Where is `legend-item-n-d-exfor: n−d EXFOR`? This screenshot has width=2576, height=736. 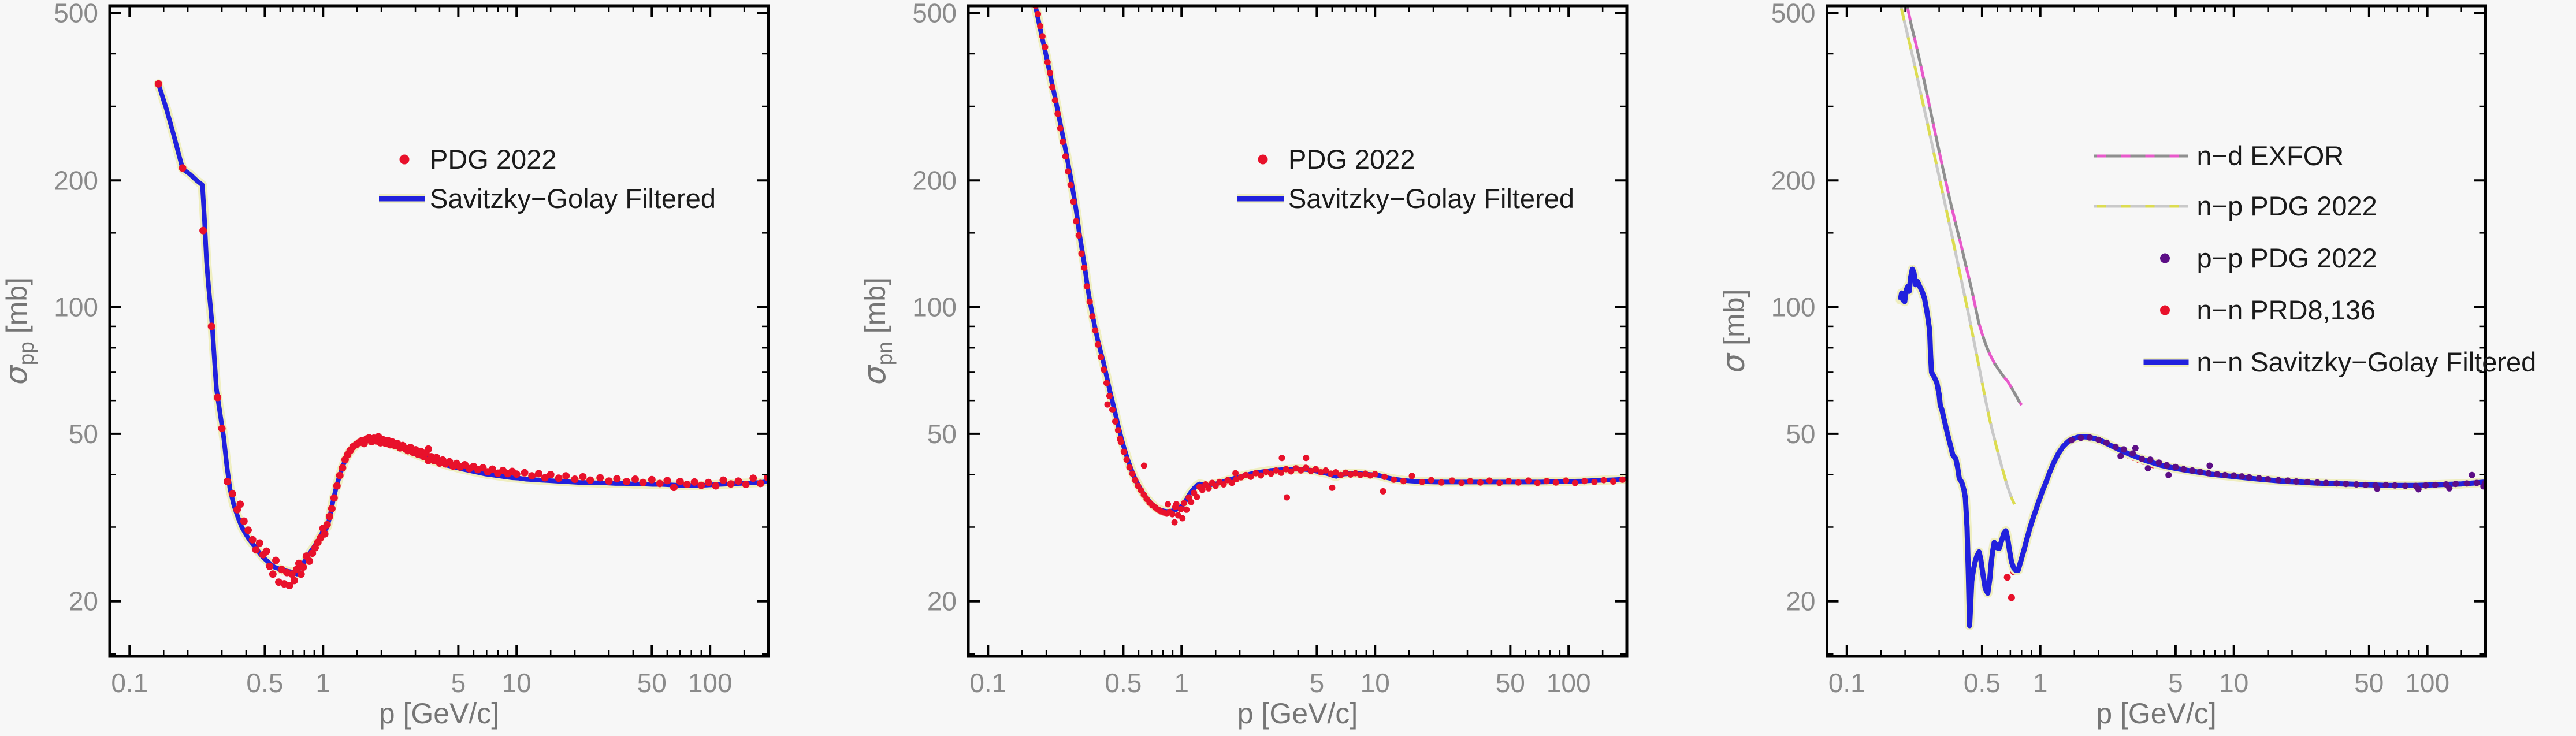
legend-item-n-d-exfor: n−d EXFOR is located at coordinates (2219, 155).